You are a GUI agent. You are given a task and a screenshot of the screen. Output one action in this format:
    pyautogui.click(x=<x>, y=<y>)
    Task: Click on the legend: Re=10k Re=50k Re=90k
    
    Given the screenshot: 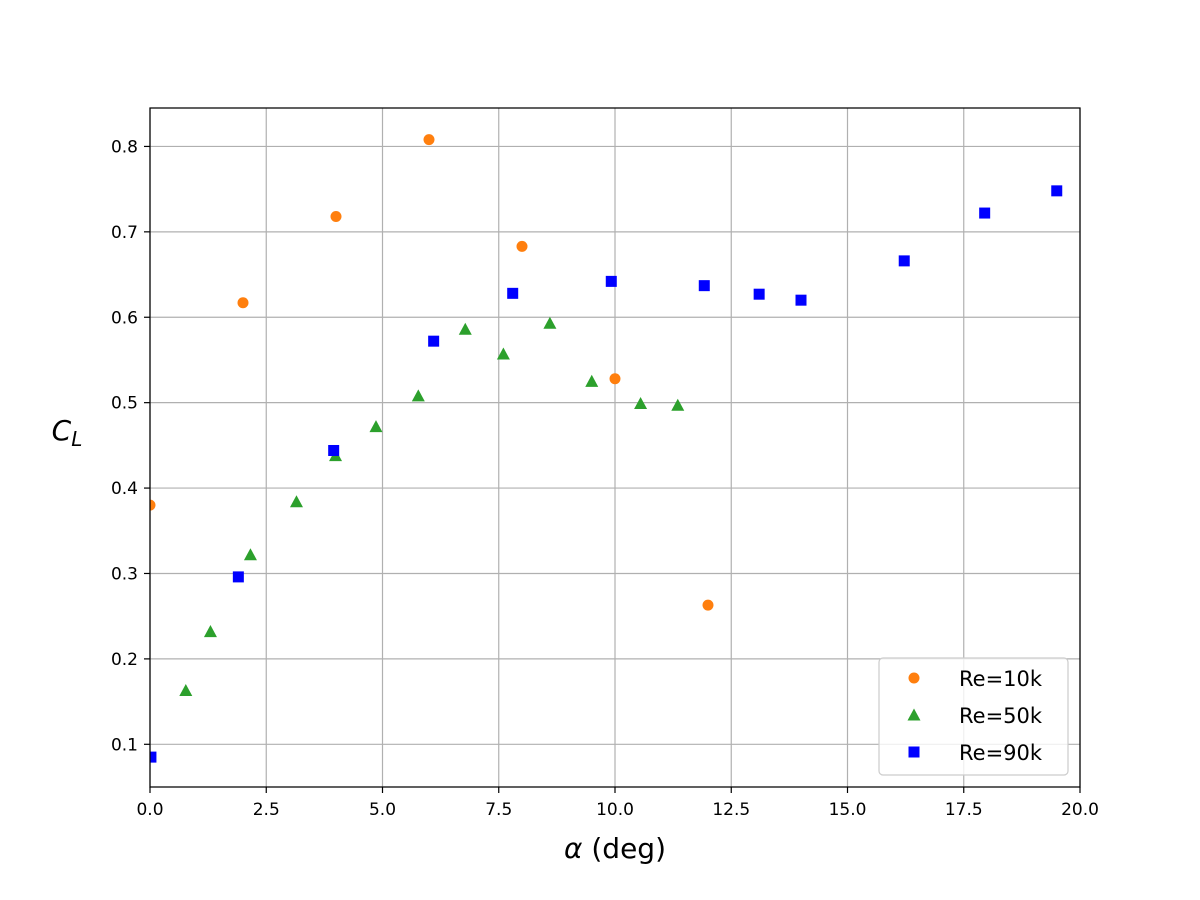 What is the action you would take?
    pyautogui.click(x=973, y=716)
    